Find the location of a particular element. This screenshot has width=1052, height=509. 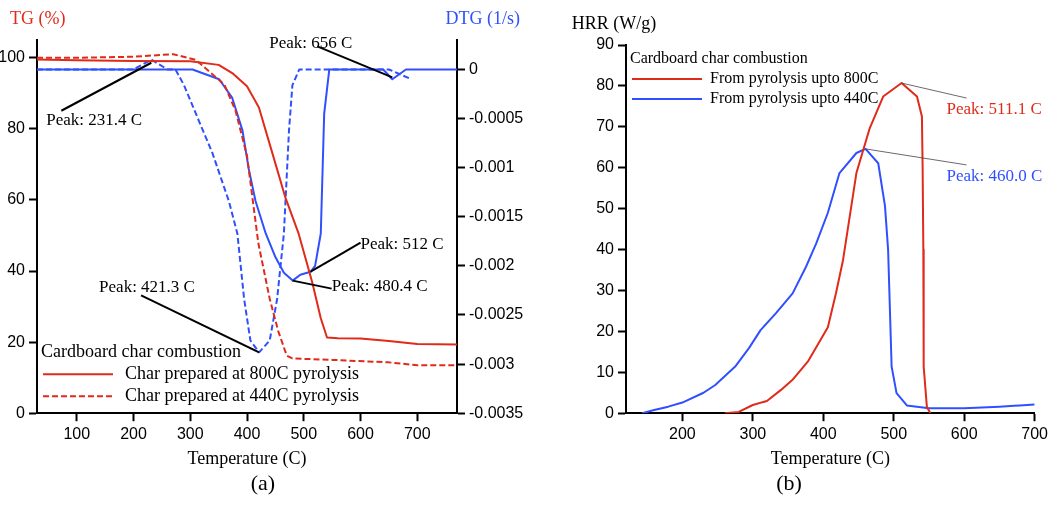

annotation: Peak: 511.1 C is located at coordinates (994, 109).